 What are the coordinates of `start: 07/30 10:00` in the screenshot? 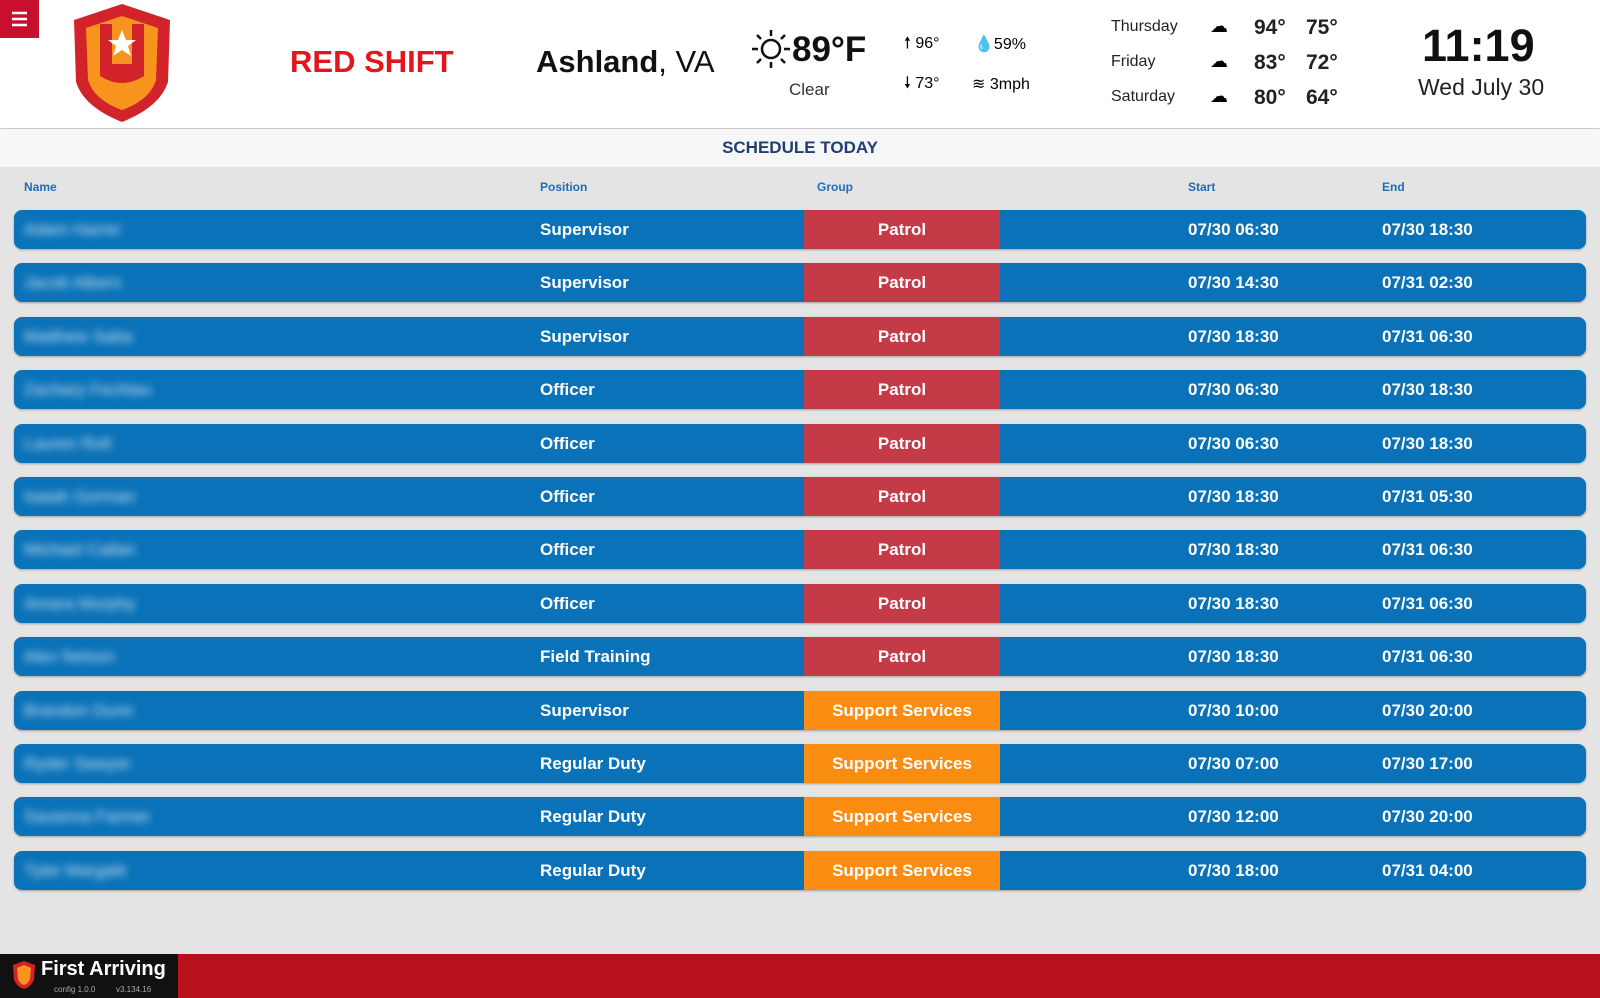 It's located at (1233, 710).